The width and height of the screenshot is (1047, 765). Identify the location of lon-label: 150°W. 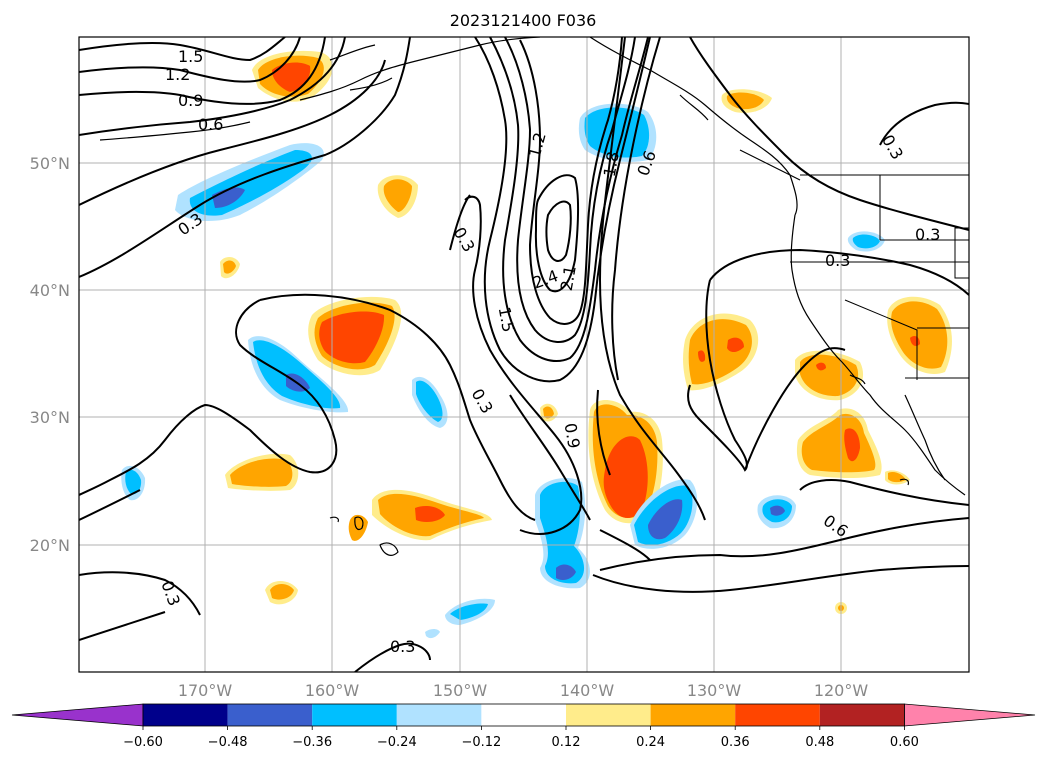
(460, 690).